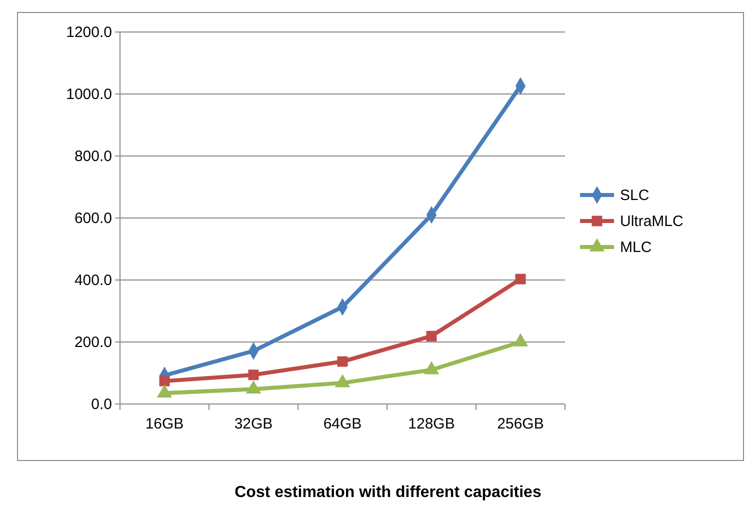  What do you see at coordinates (89, 32) in the screenshot?
I see `y-tick-label: 1200.0` at bounding box center [89, 32].